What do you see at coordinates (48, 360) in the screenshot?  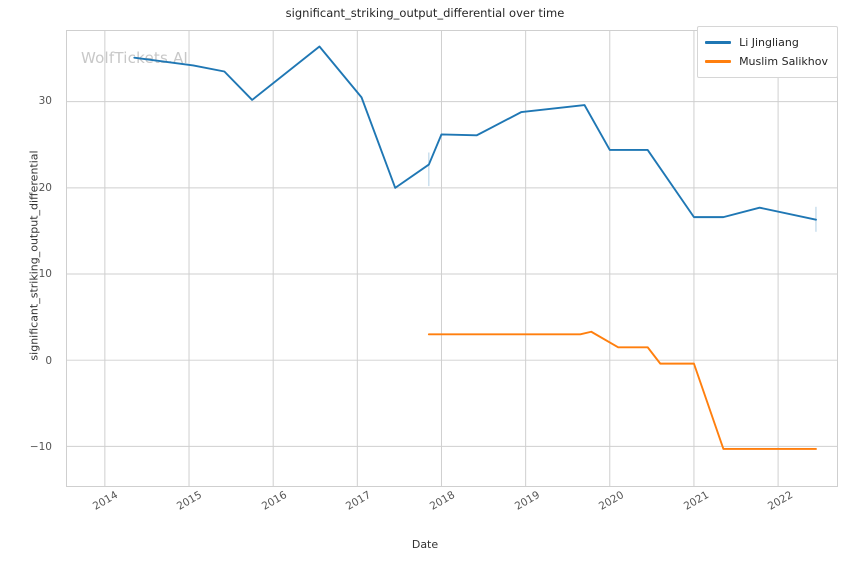 I see `y-tick-label: 0` at bounding box center [48, 360].